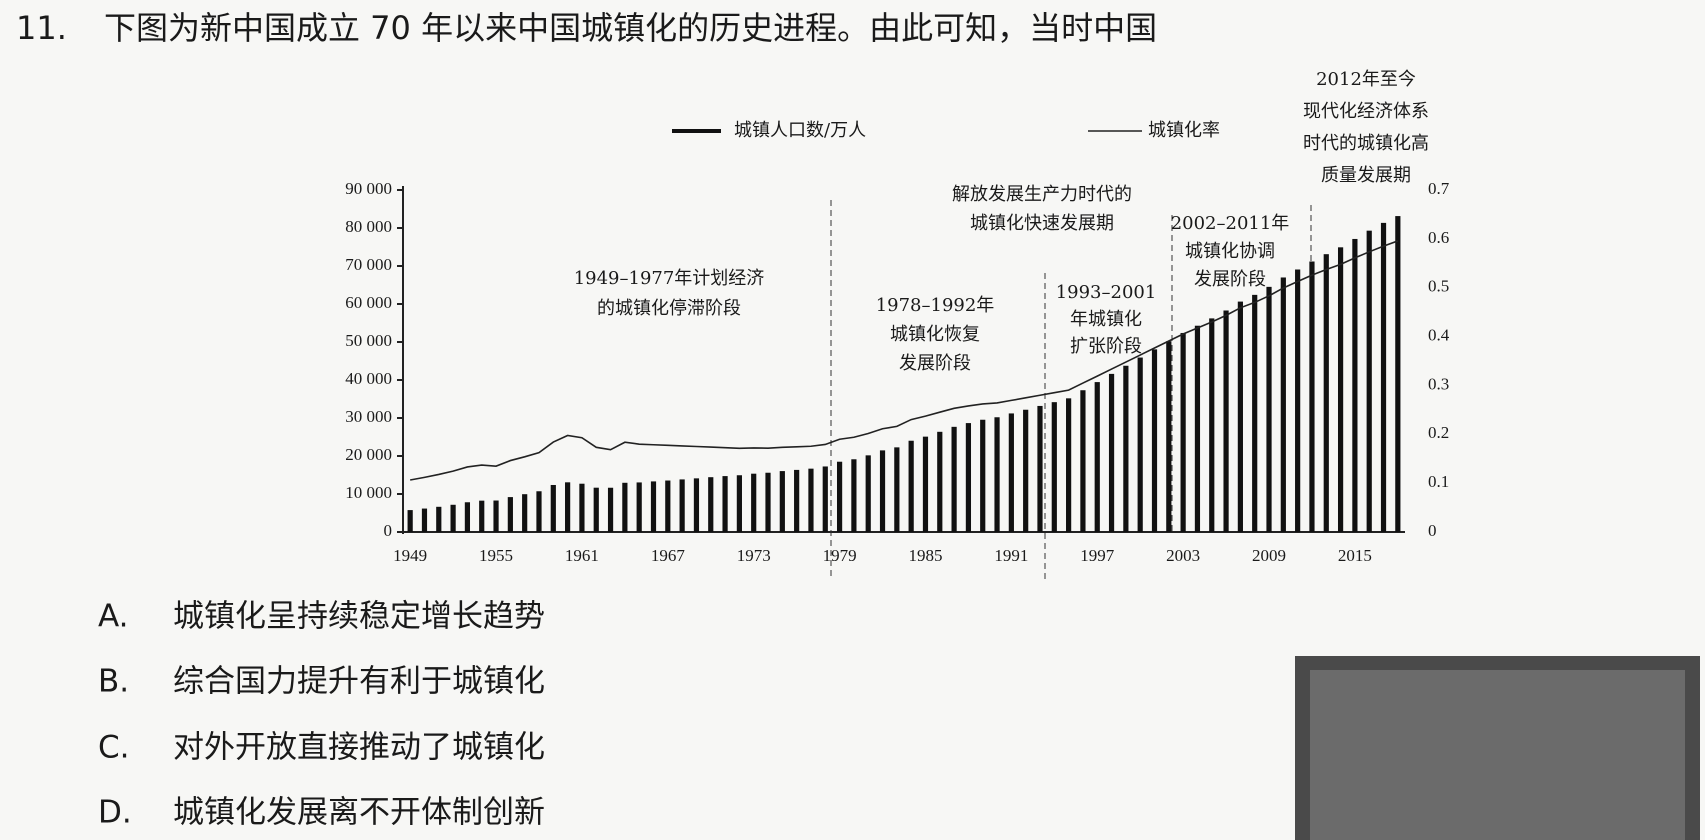  What do you see at coordinates (1439, 334) in the screenshot?
I see `y2-tick-label: 0.4` at bounding box center [1439, 334].